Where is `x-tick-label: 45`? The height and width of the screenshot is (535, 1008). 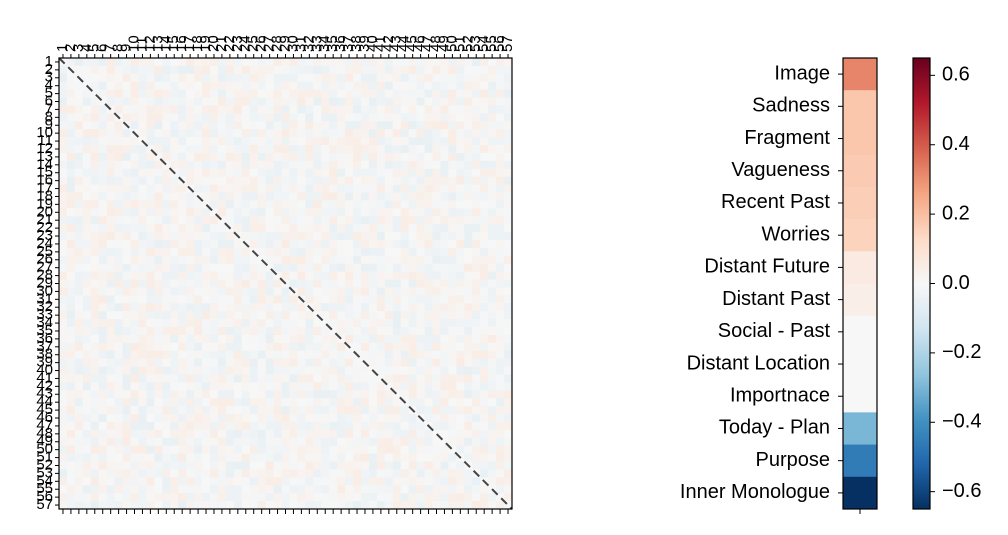 x-tick-label: 45 is located at coordinates (412, 43).